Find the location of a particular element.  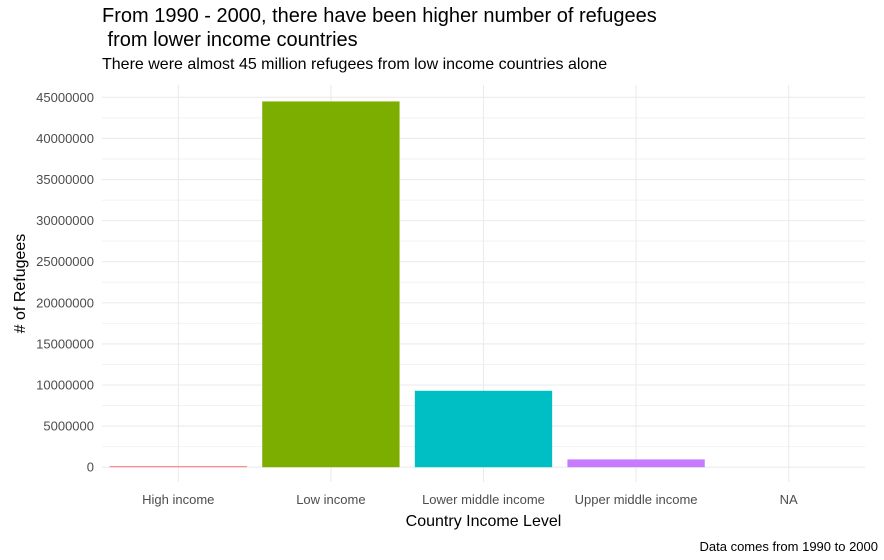

x-tick-label: Lower middle income is located at coordinates (483, 499).